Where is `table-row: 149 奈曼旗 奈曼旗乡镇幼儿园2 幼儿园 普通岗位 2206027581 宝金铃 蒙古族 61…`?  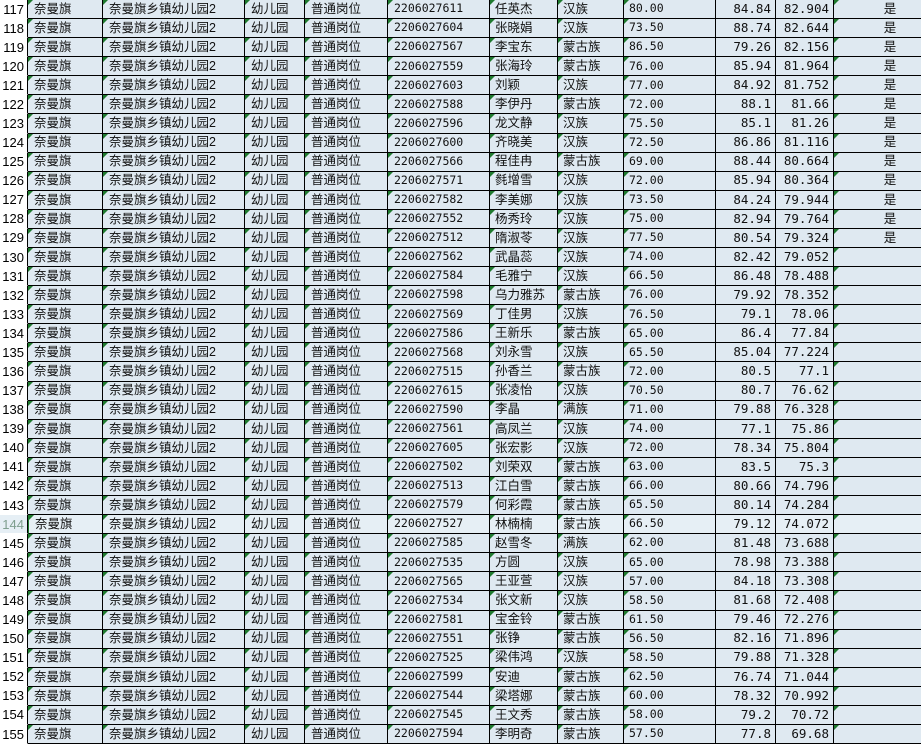
table-row: 149 奈曼旗 奈曼旗乡镇幼儿园2 幼儿园 普通岗位 2206027581 宝金铃 蒙古族 61… is located at coordinates (460, 620).